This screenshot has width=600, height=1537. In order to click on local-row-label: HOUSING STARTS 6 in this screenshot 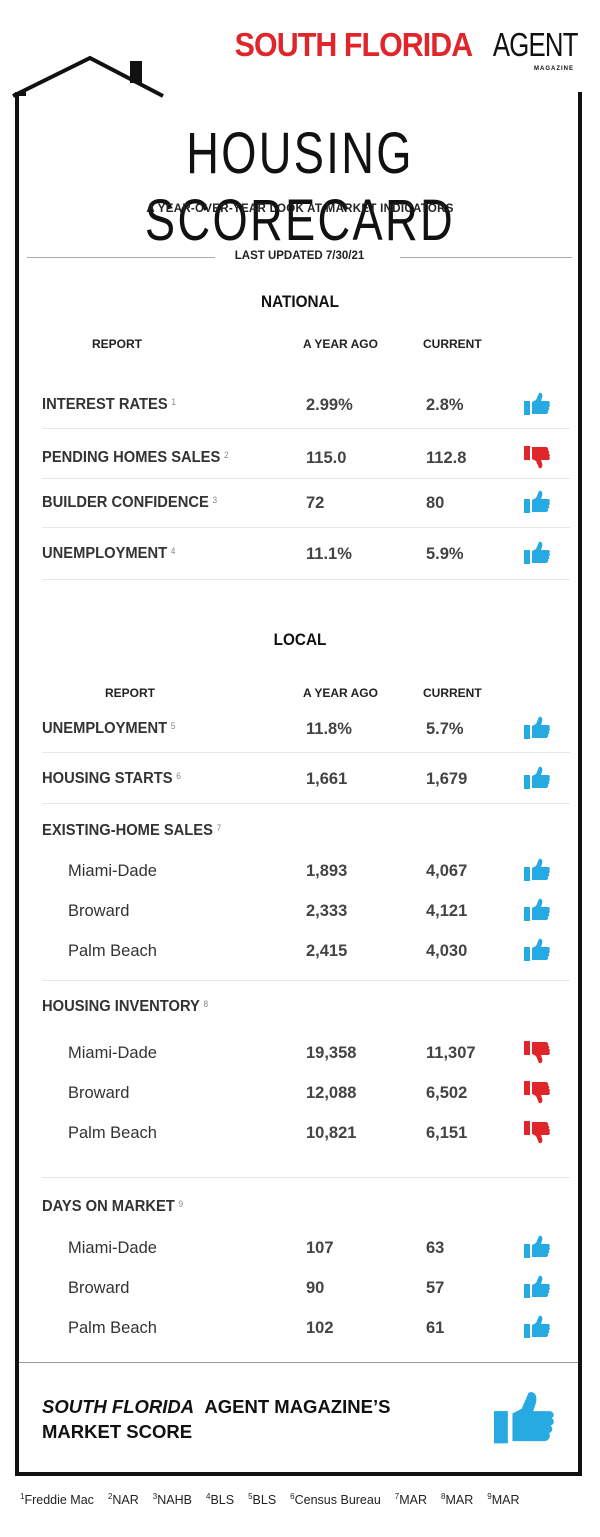, I will do `click(111, 779)`.